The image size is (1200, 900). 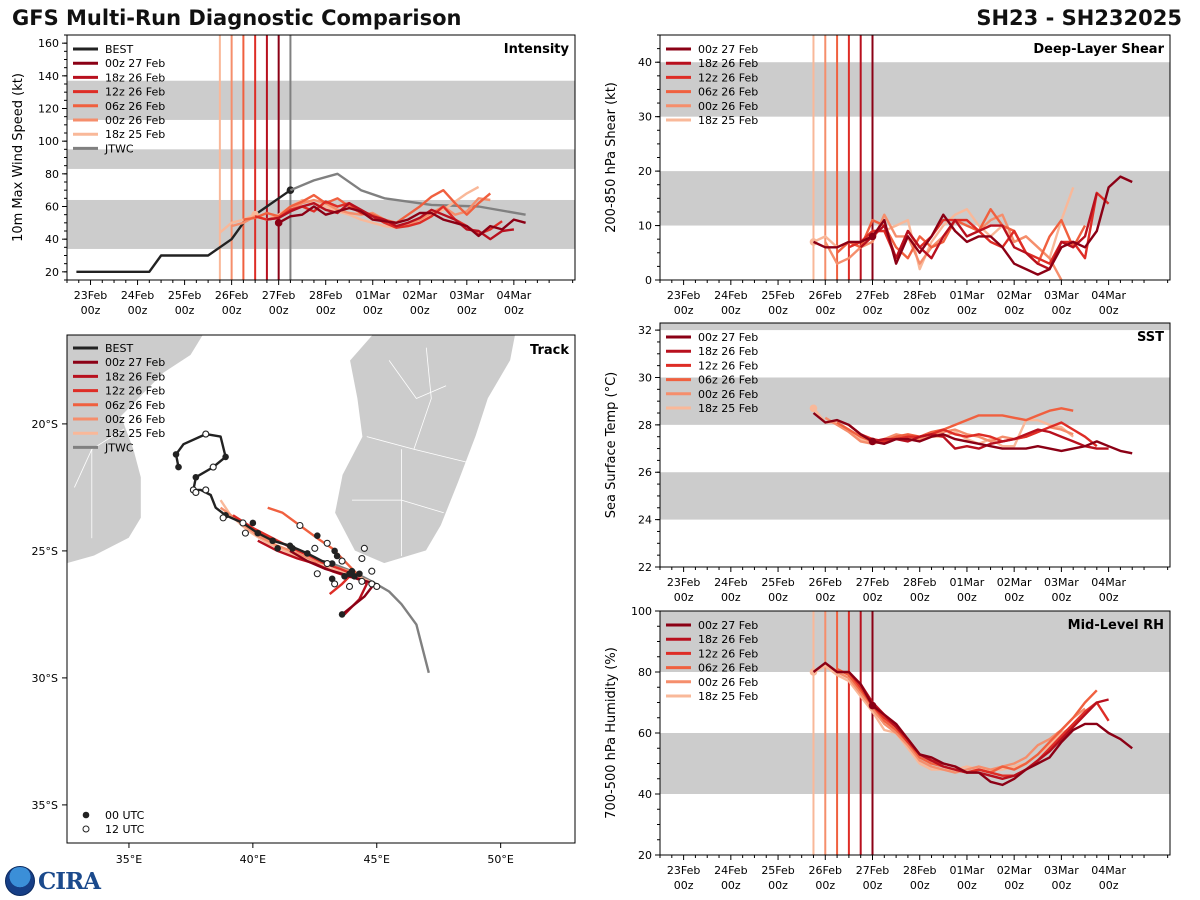 I want to click on intensity-xtick-day: 23Feb, so click(x=90, y=295).